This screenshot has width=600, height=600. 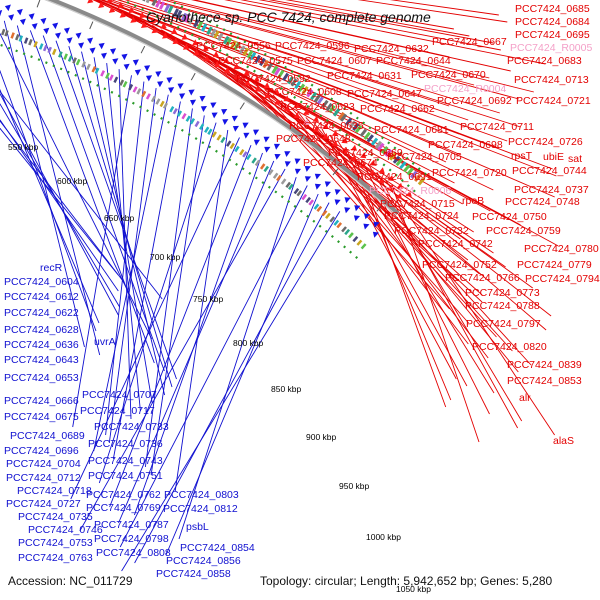 What do you see at coordinates (474, 101) in the screenshot?
I see `gene-label: PCC7424_0692` at bounding box center [474, 101].